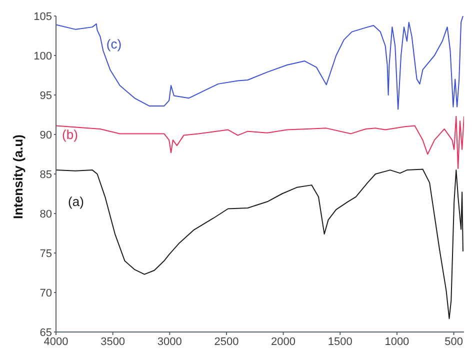 This screenshot has height=358, width=474. Describe the element at coordinates (46, 214) in the screenshot. I see `y-tick-label: 80` at that location.